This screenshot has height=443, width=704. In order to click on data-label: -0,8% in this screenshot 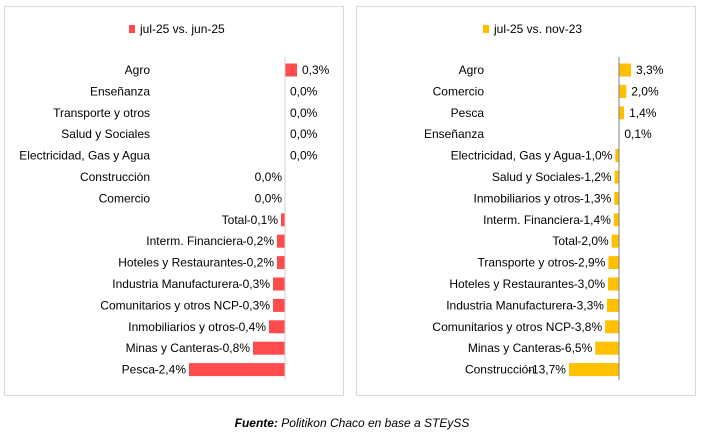, I will do `click(235, 348)`.